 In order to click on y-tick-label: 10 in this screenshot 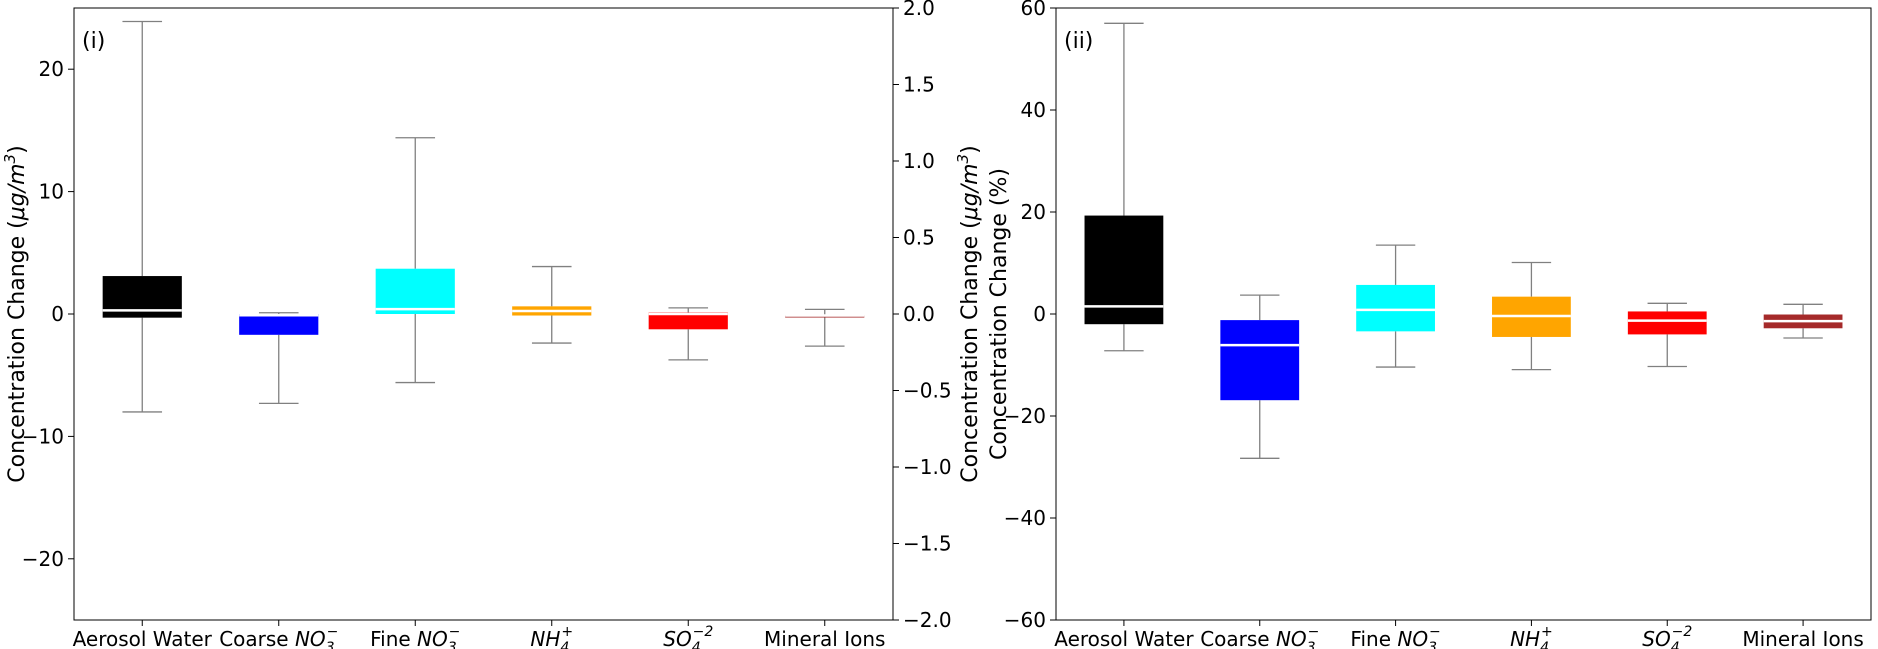, I will do `click(51, 192)`.